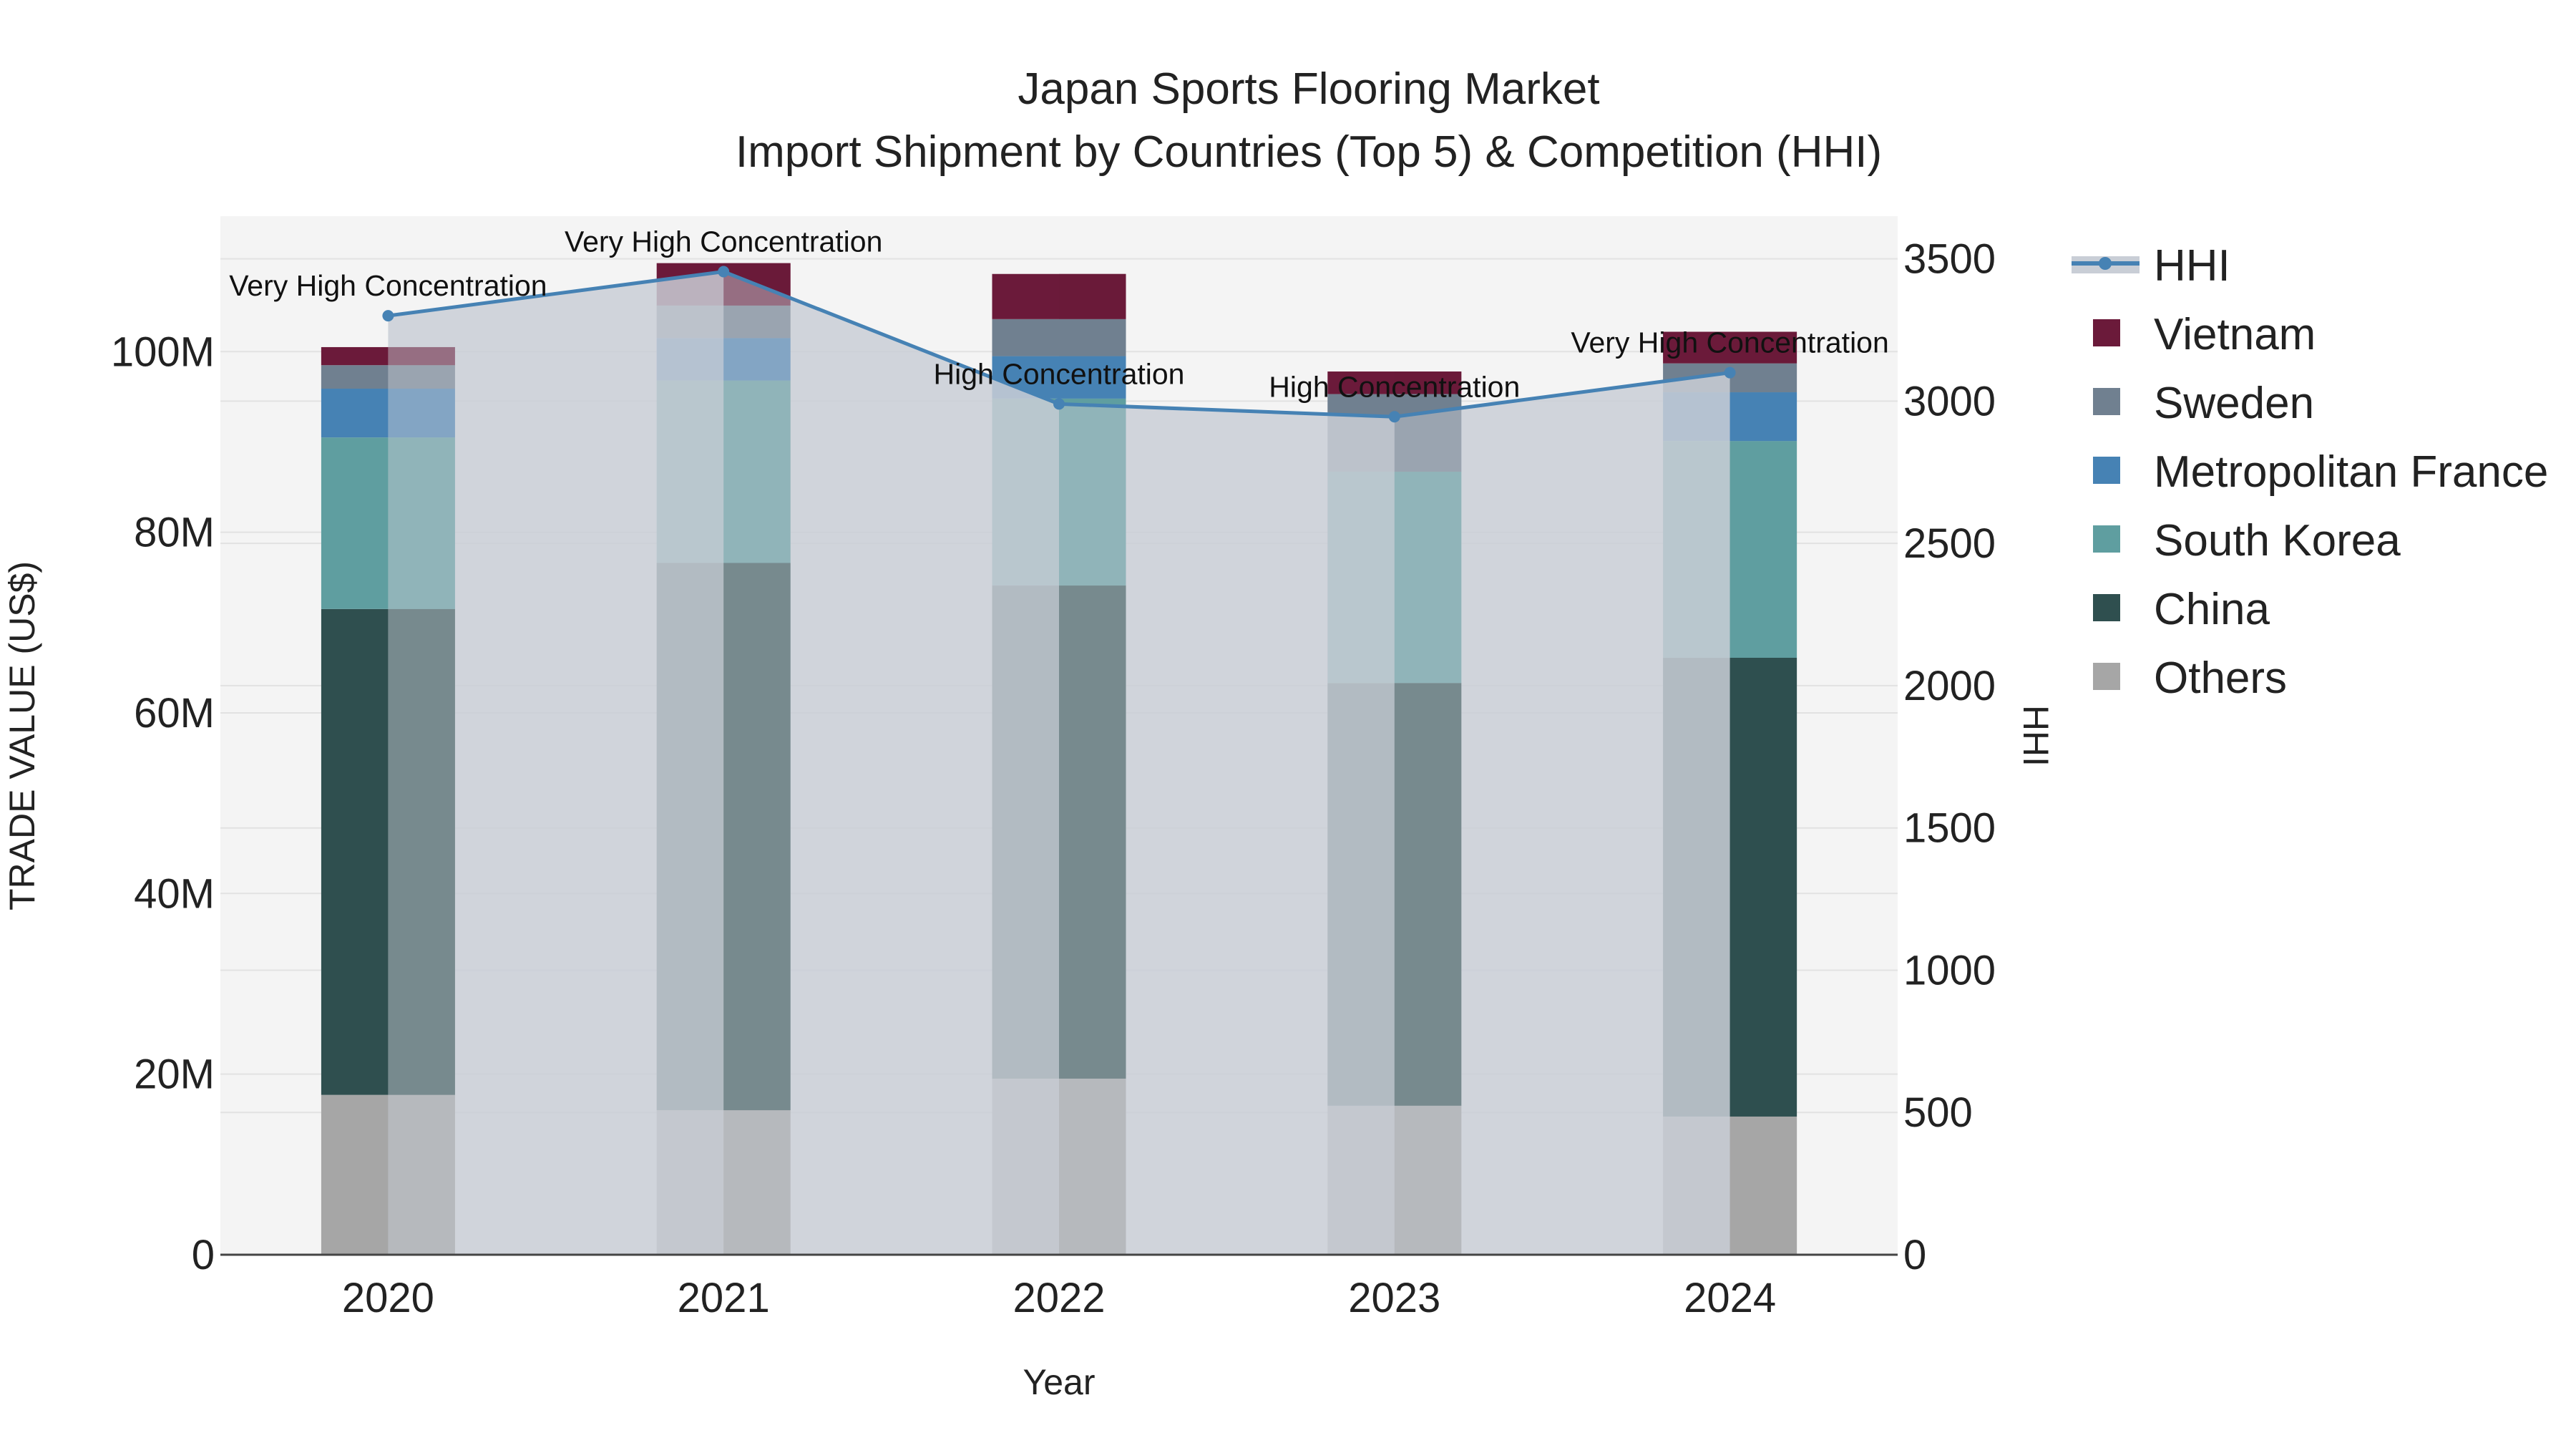 The height and width of the screenshot is (1453, 2576). I want to click on legend-item-metropolitan-france: Metropolitan France, so click(2320, 472).